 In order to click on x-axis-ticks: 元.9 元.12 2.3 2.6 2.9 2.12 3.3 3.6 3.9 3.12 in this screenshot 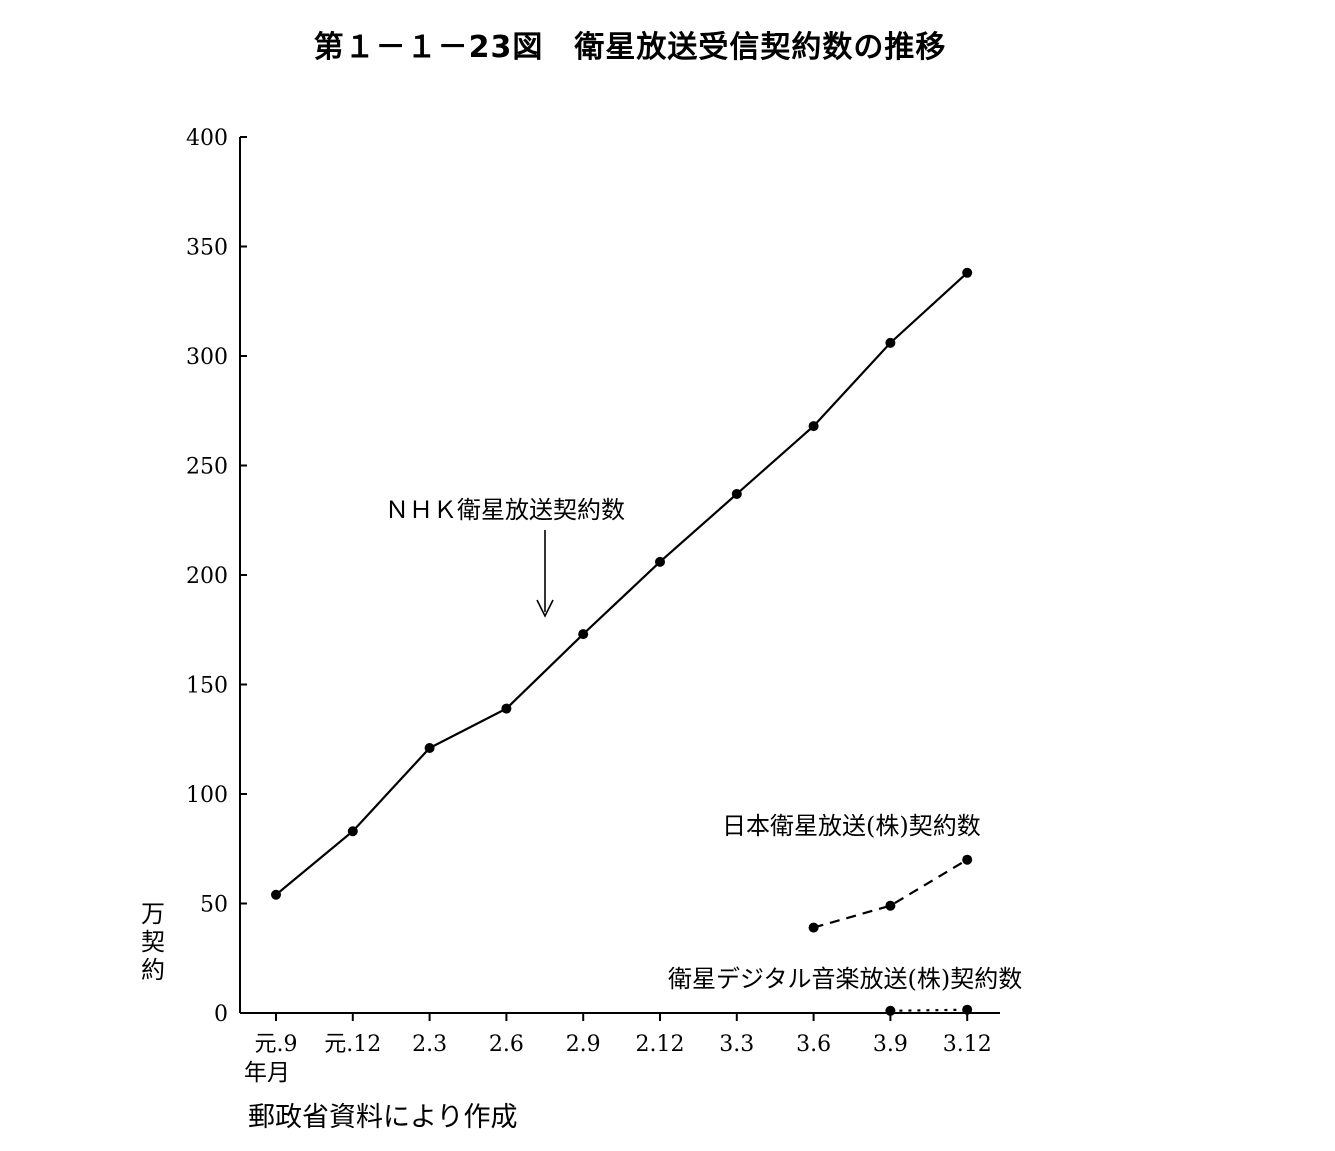, I will do `click(623, 1035)`.